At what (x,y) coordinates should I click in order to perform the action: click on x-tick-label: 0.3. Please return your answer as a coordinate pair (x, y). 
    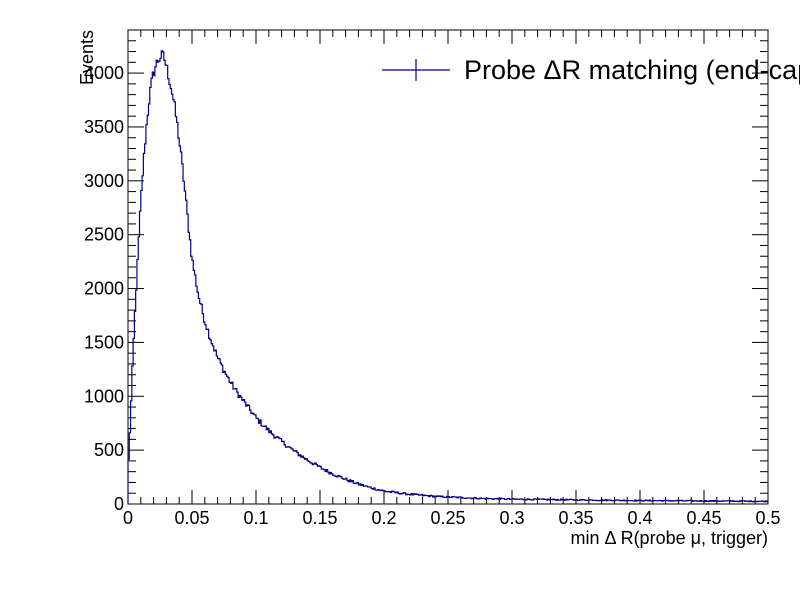
    Looking at the image, I should click on (511, 518).